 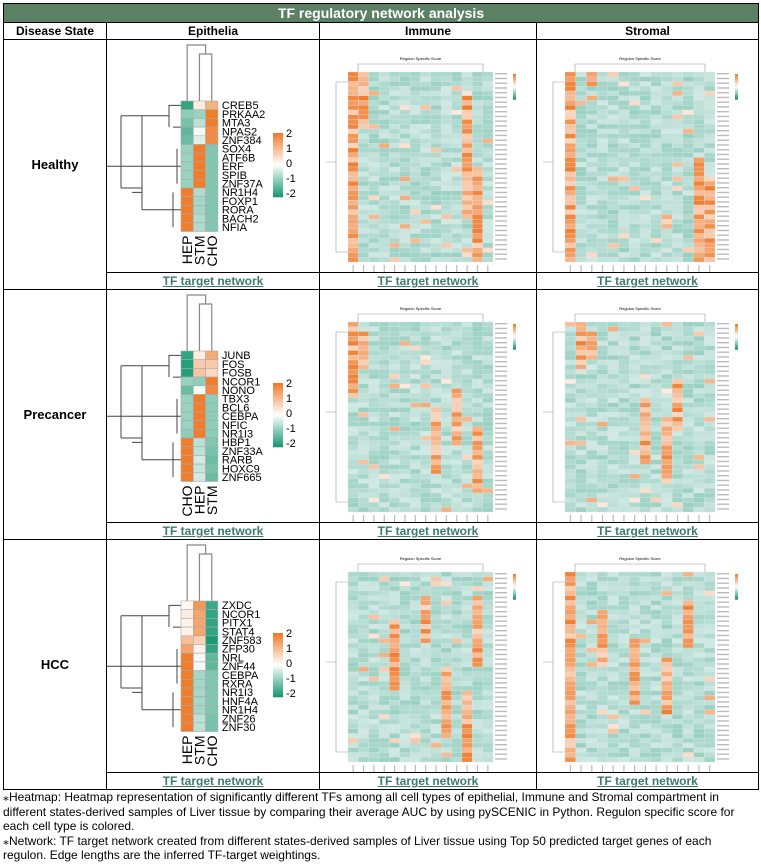 What do you see at coordinates (640, 414) in the screenshot?
I see `stromal-heatmap: Regulon Specific Score` at bounding box center [640, 414].